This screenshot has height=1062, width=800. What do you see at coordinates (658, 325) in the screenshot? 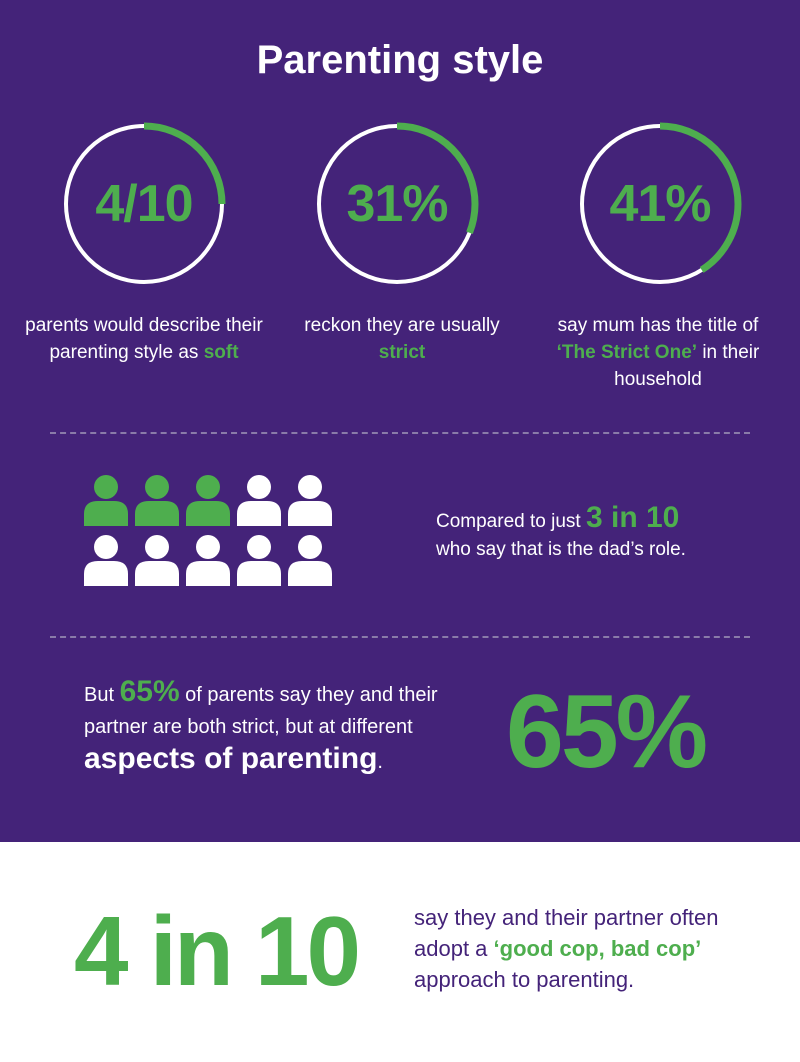
I see `stat-caption-3-text: say mum has the title of` at bounding box center [658, 325].